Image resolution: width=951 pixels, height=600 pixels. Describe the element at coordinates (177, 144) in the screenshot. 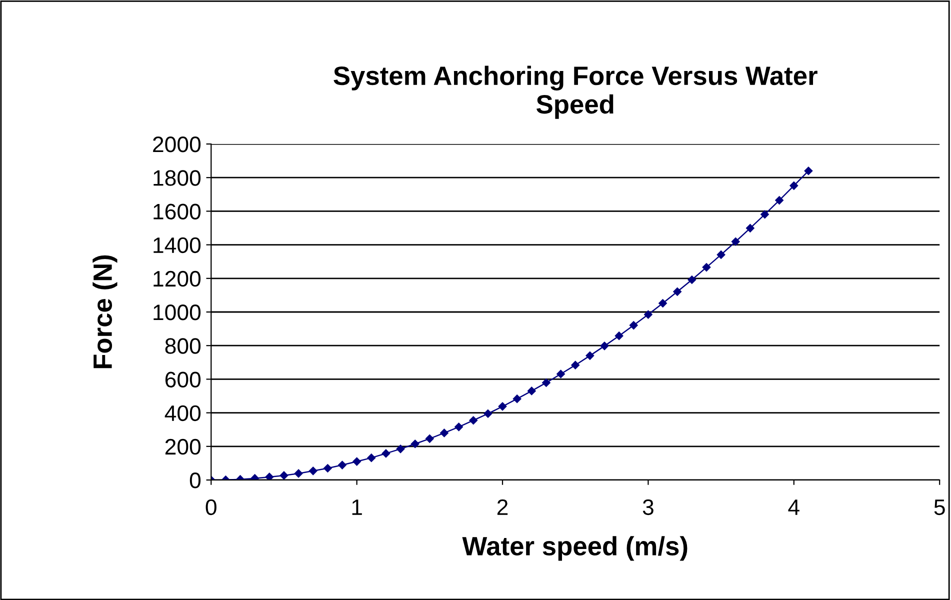

I see `y-tick-label: 2000` at that location.